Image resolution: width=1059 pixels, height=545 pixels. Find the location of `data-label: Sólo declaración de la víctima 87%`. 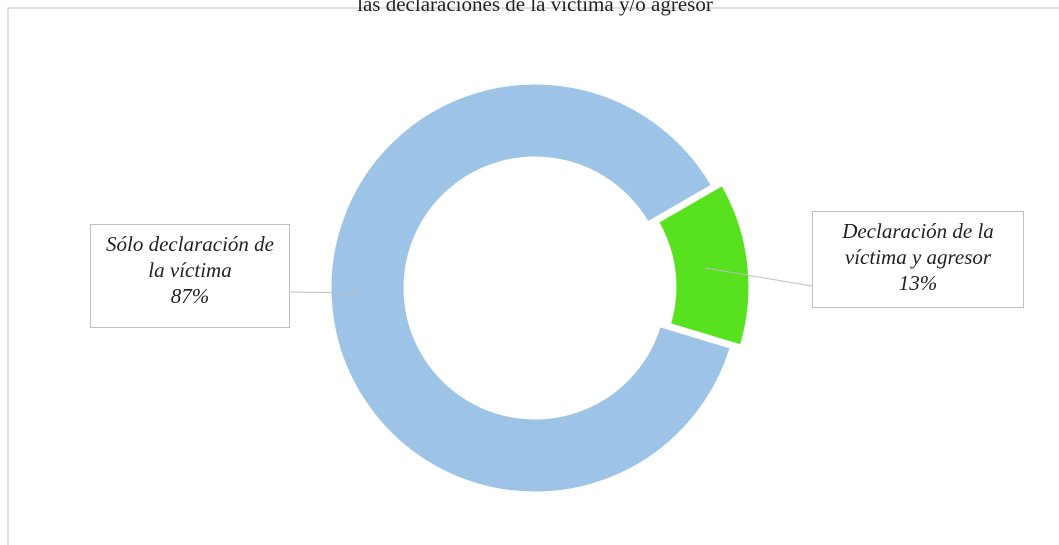

data-label: Sólo declaración de la víctima 87% is located at coordinates (190, 276).